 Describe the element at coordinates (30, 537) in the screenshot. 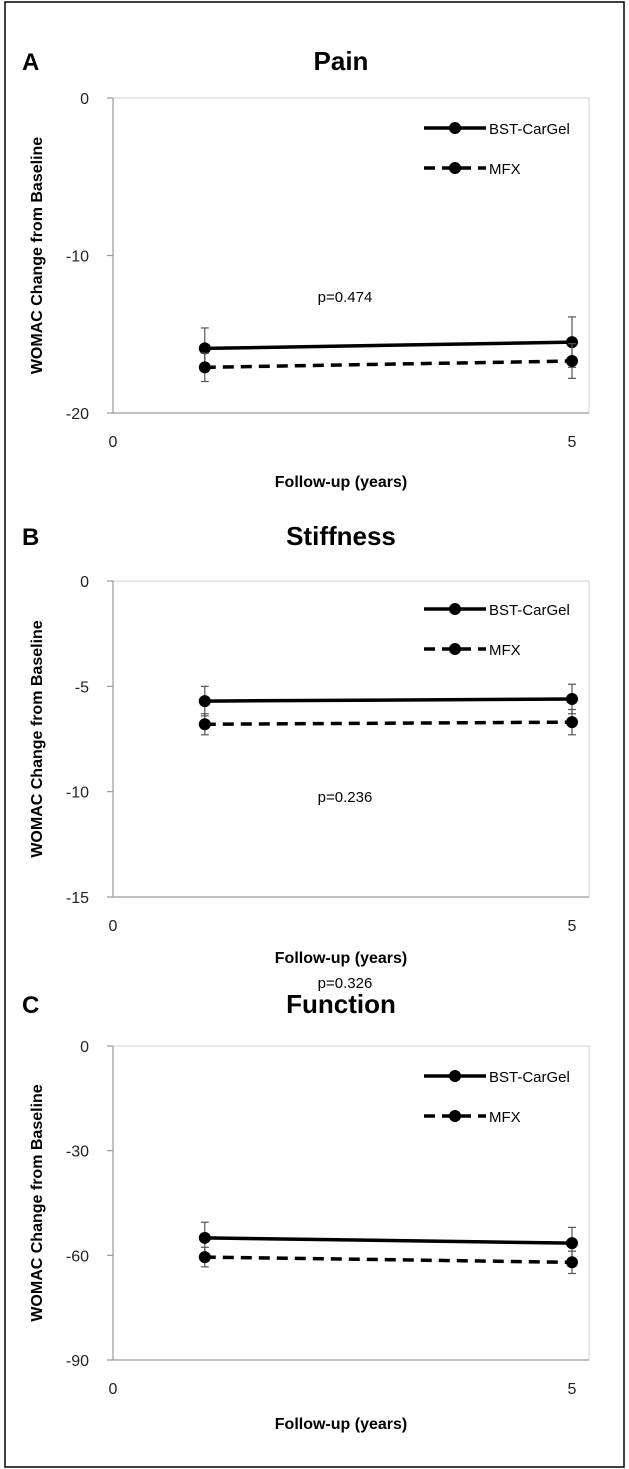

I see `panel-letter: B` at that location.